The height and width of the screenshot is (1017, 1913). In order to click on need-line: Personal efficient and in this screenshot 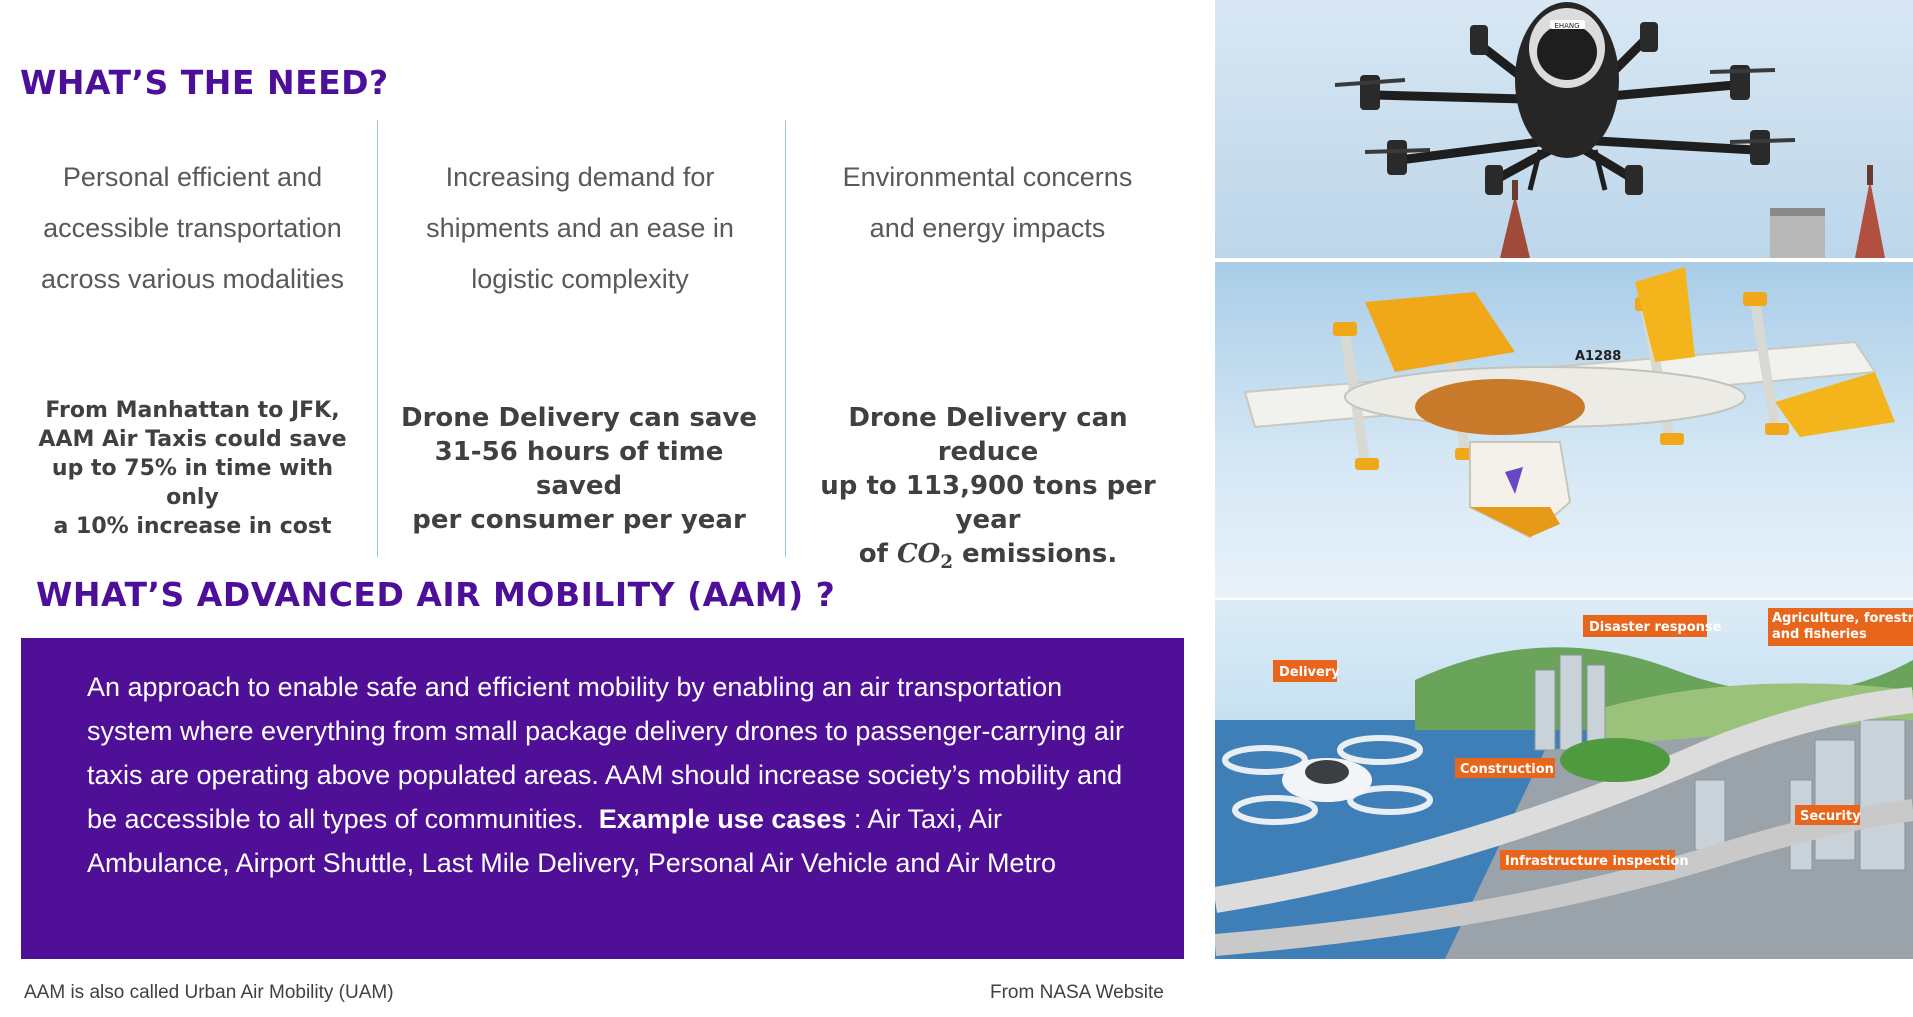, I will do `click(192, 177)`.